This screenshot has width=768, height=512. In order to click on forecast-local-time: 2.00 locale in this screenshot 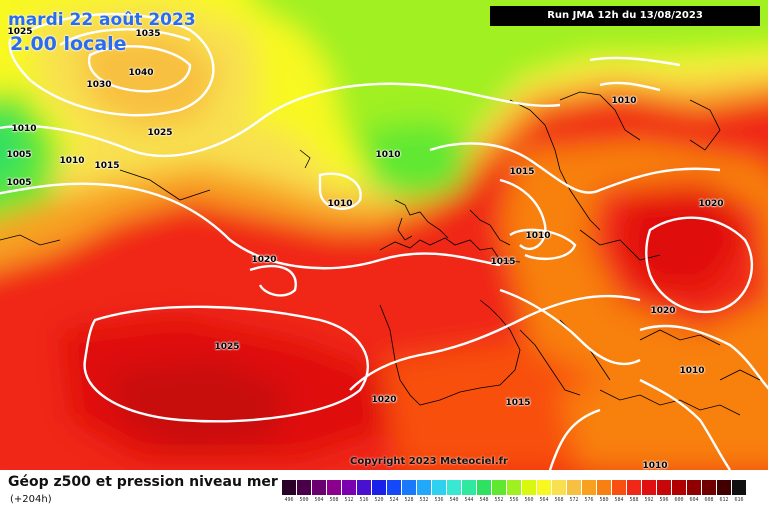, I will do `click(68, 44)`.